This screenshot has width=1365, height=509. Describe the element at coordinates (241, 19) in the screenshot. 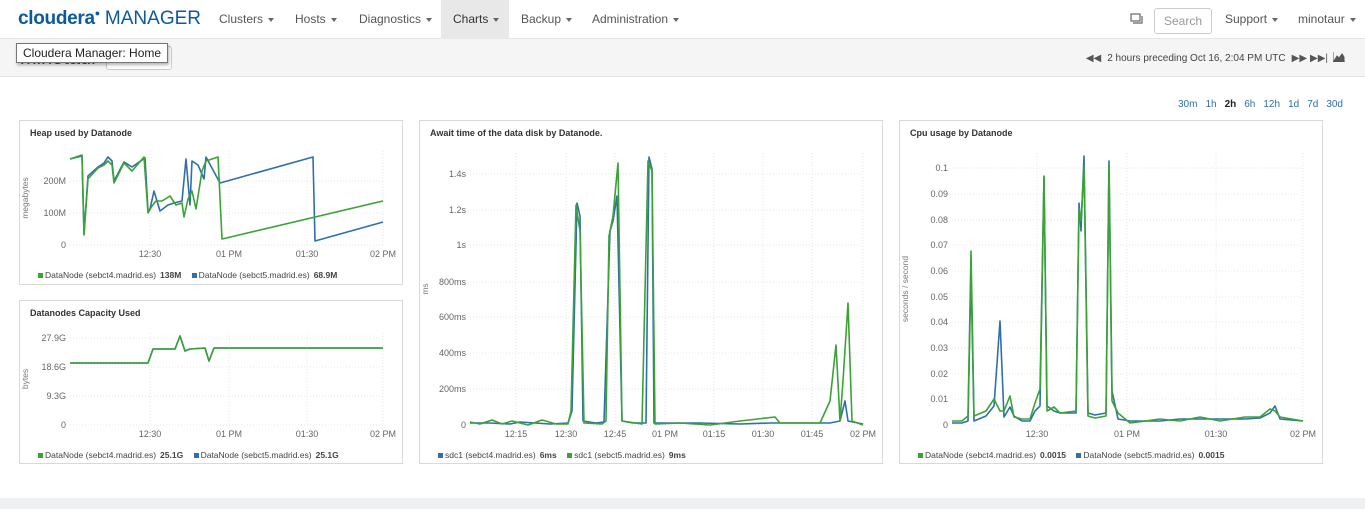

I see `nav-clusters-label: Clusters` at that location.